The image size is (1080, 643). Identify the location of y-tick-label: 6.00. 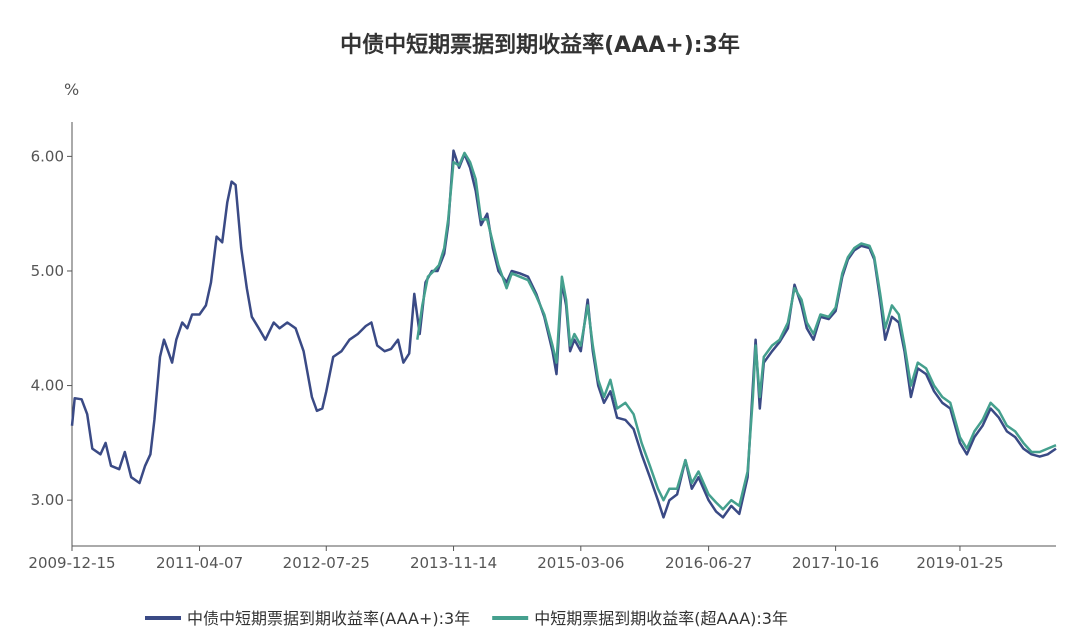
(47, 156).